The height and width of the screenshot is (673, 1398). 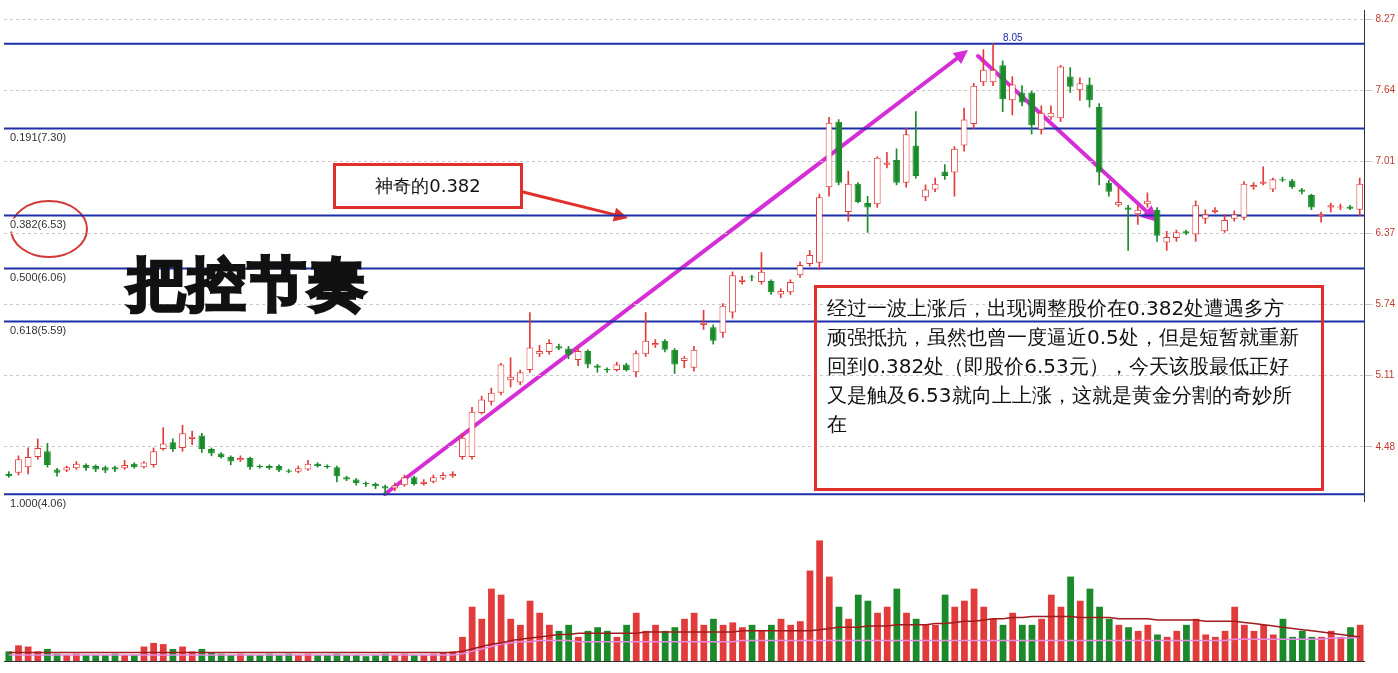 What do you see at coordinates (38, 502) in the screenshot?
I see `ref-line-label: 1.000(4.06)` at bounding box center [38, 502].